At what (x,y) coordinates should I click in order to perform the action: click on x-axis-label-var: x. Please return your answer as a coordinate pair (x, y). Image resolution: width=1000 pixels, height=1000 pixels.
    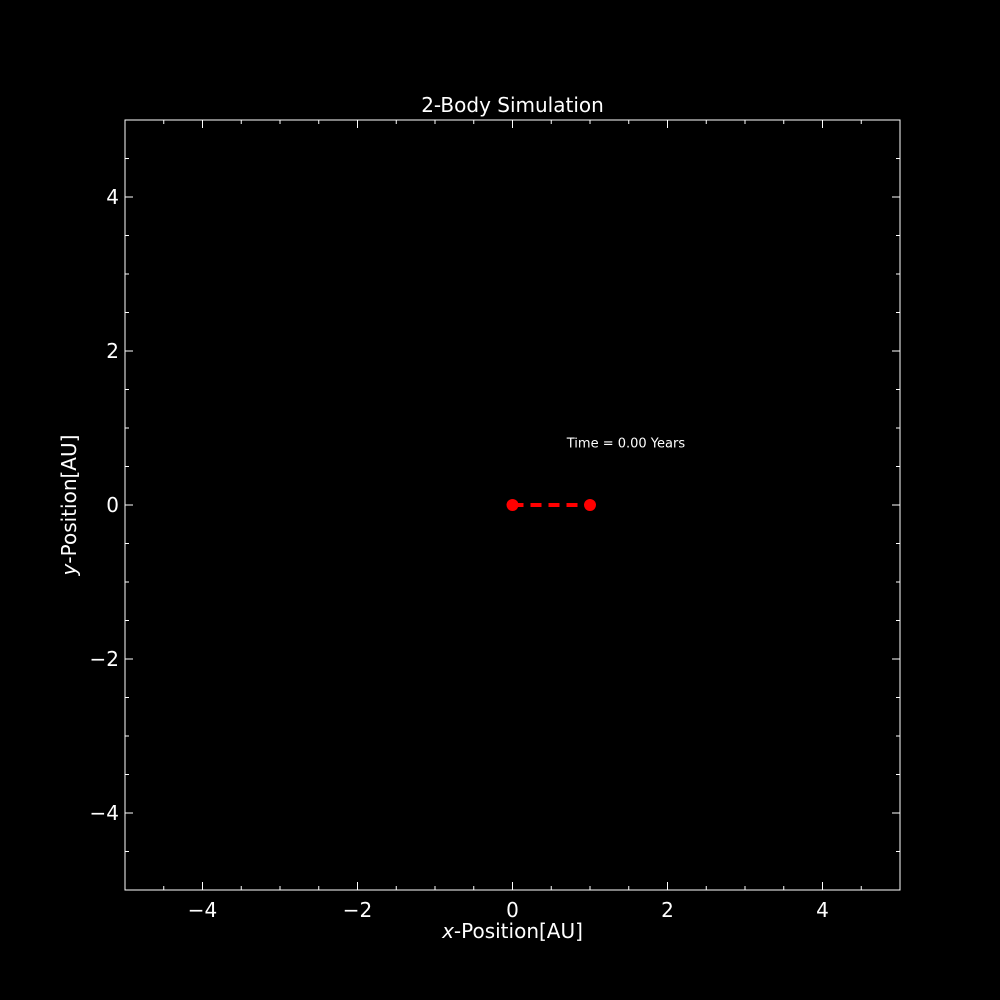
    Looking at the image, I should click on (447, 931).